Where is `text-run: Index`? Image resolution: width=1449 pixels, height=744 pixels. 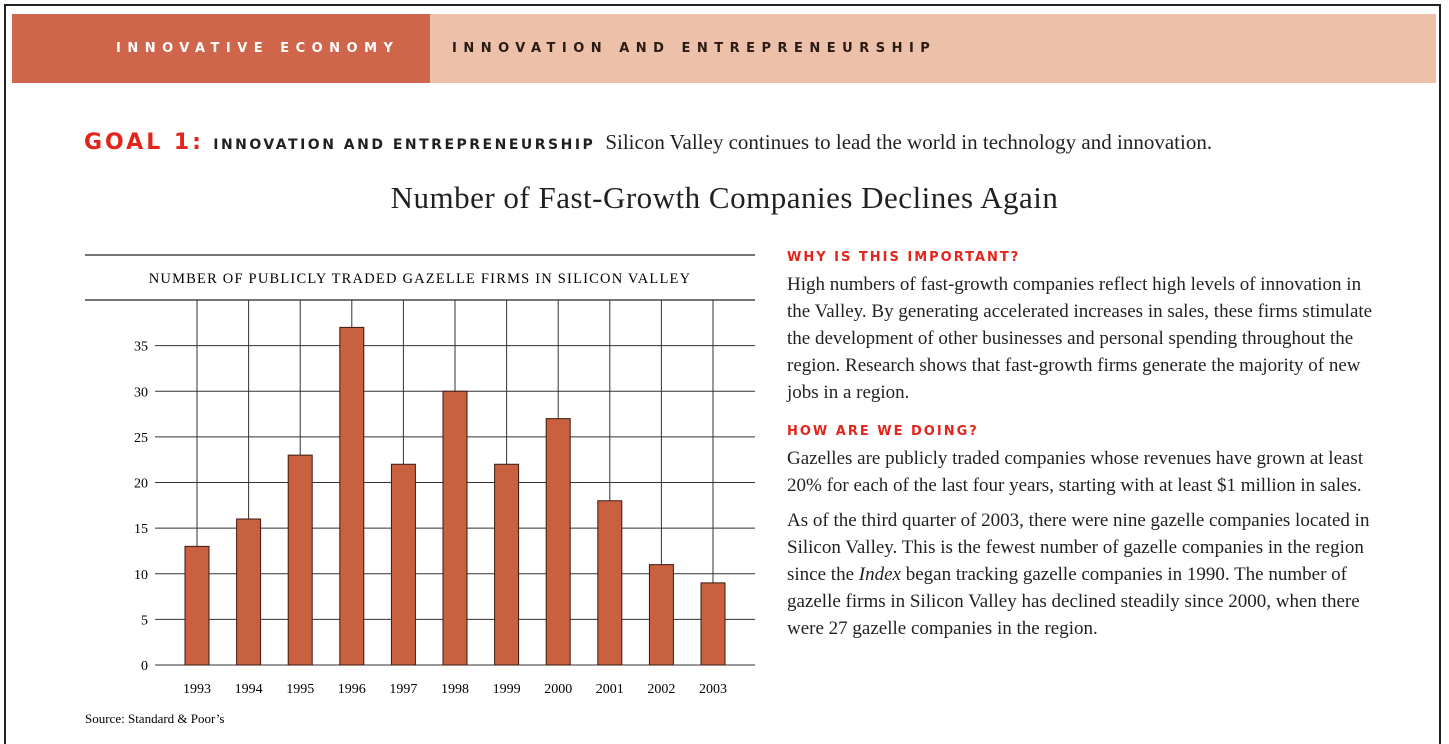
text-run: Index is located at coordinates (879, 574).